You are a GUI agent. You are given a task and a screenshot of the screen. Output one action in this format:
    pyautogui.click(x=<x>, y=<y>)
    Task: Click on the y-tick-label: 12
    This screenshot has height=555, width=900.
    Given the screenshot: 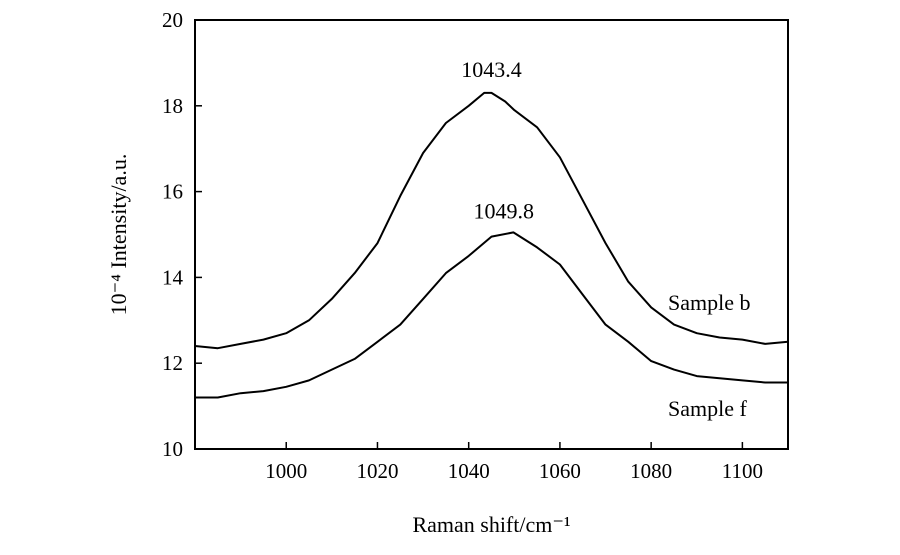 What is the action you would take?
    pyautogui.click(x=172, y=363)
    